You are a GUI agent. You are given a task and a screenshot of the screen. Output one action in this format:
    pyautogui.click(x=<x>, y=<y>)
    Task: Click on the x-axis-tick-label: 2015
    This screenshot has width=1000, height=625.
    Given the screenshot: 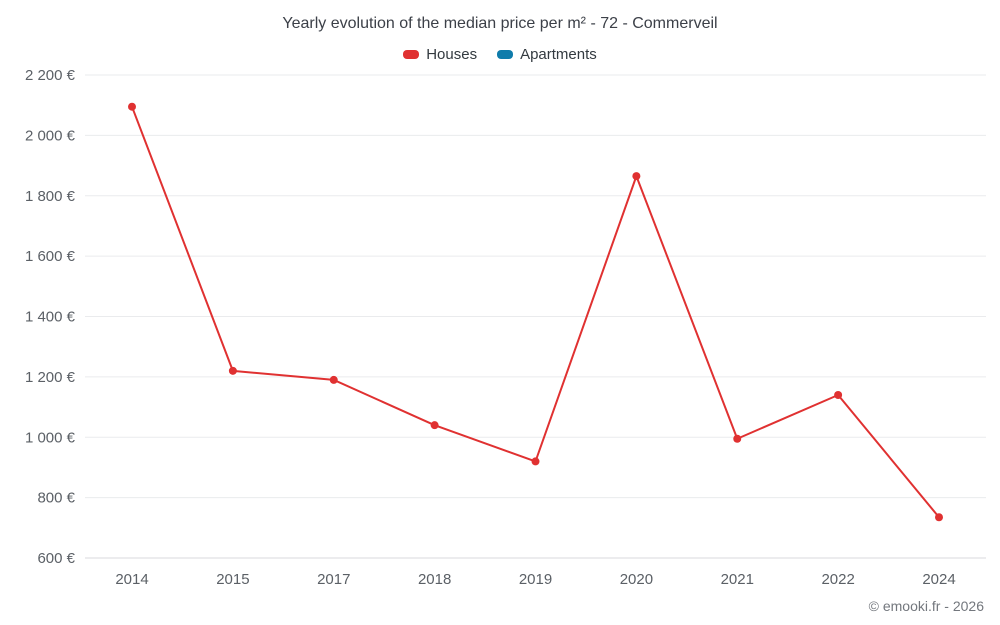 What is the action you would take?
    pyautogui.click(x=232, y=579)
    